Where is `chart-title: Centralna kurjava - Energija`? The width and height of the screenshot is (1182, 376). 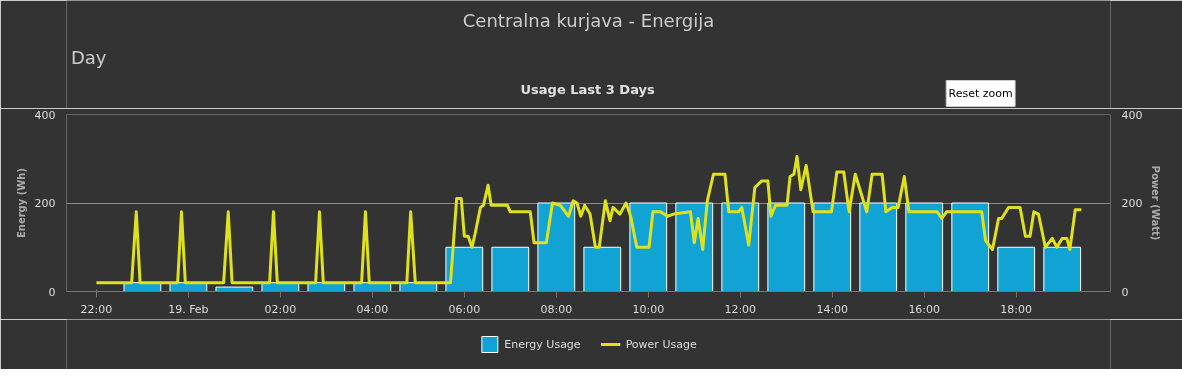
chart-title: Centralna kurjava - Energija is located at coordinates (588, 20).